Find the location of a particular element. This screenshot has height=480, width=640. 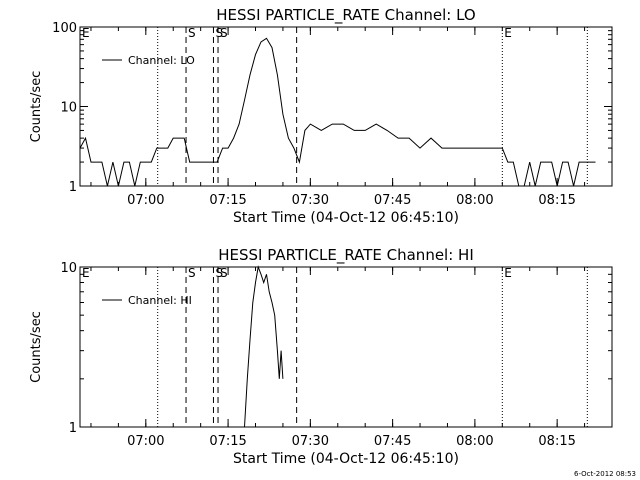

print-timestamp: 6-Oct-2012 08:53 is located at coordinates (605, 474).